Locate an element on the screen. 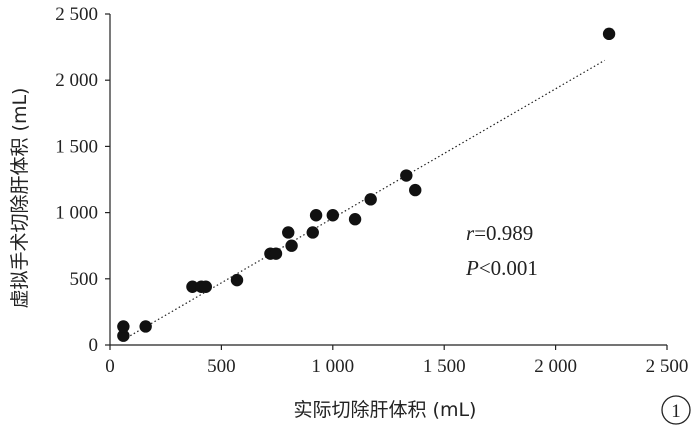  y-tick-label: 1 000 is located at coordinates (76, 213).